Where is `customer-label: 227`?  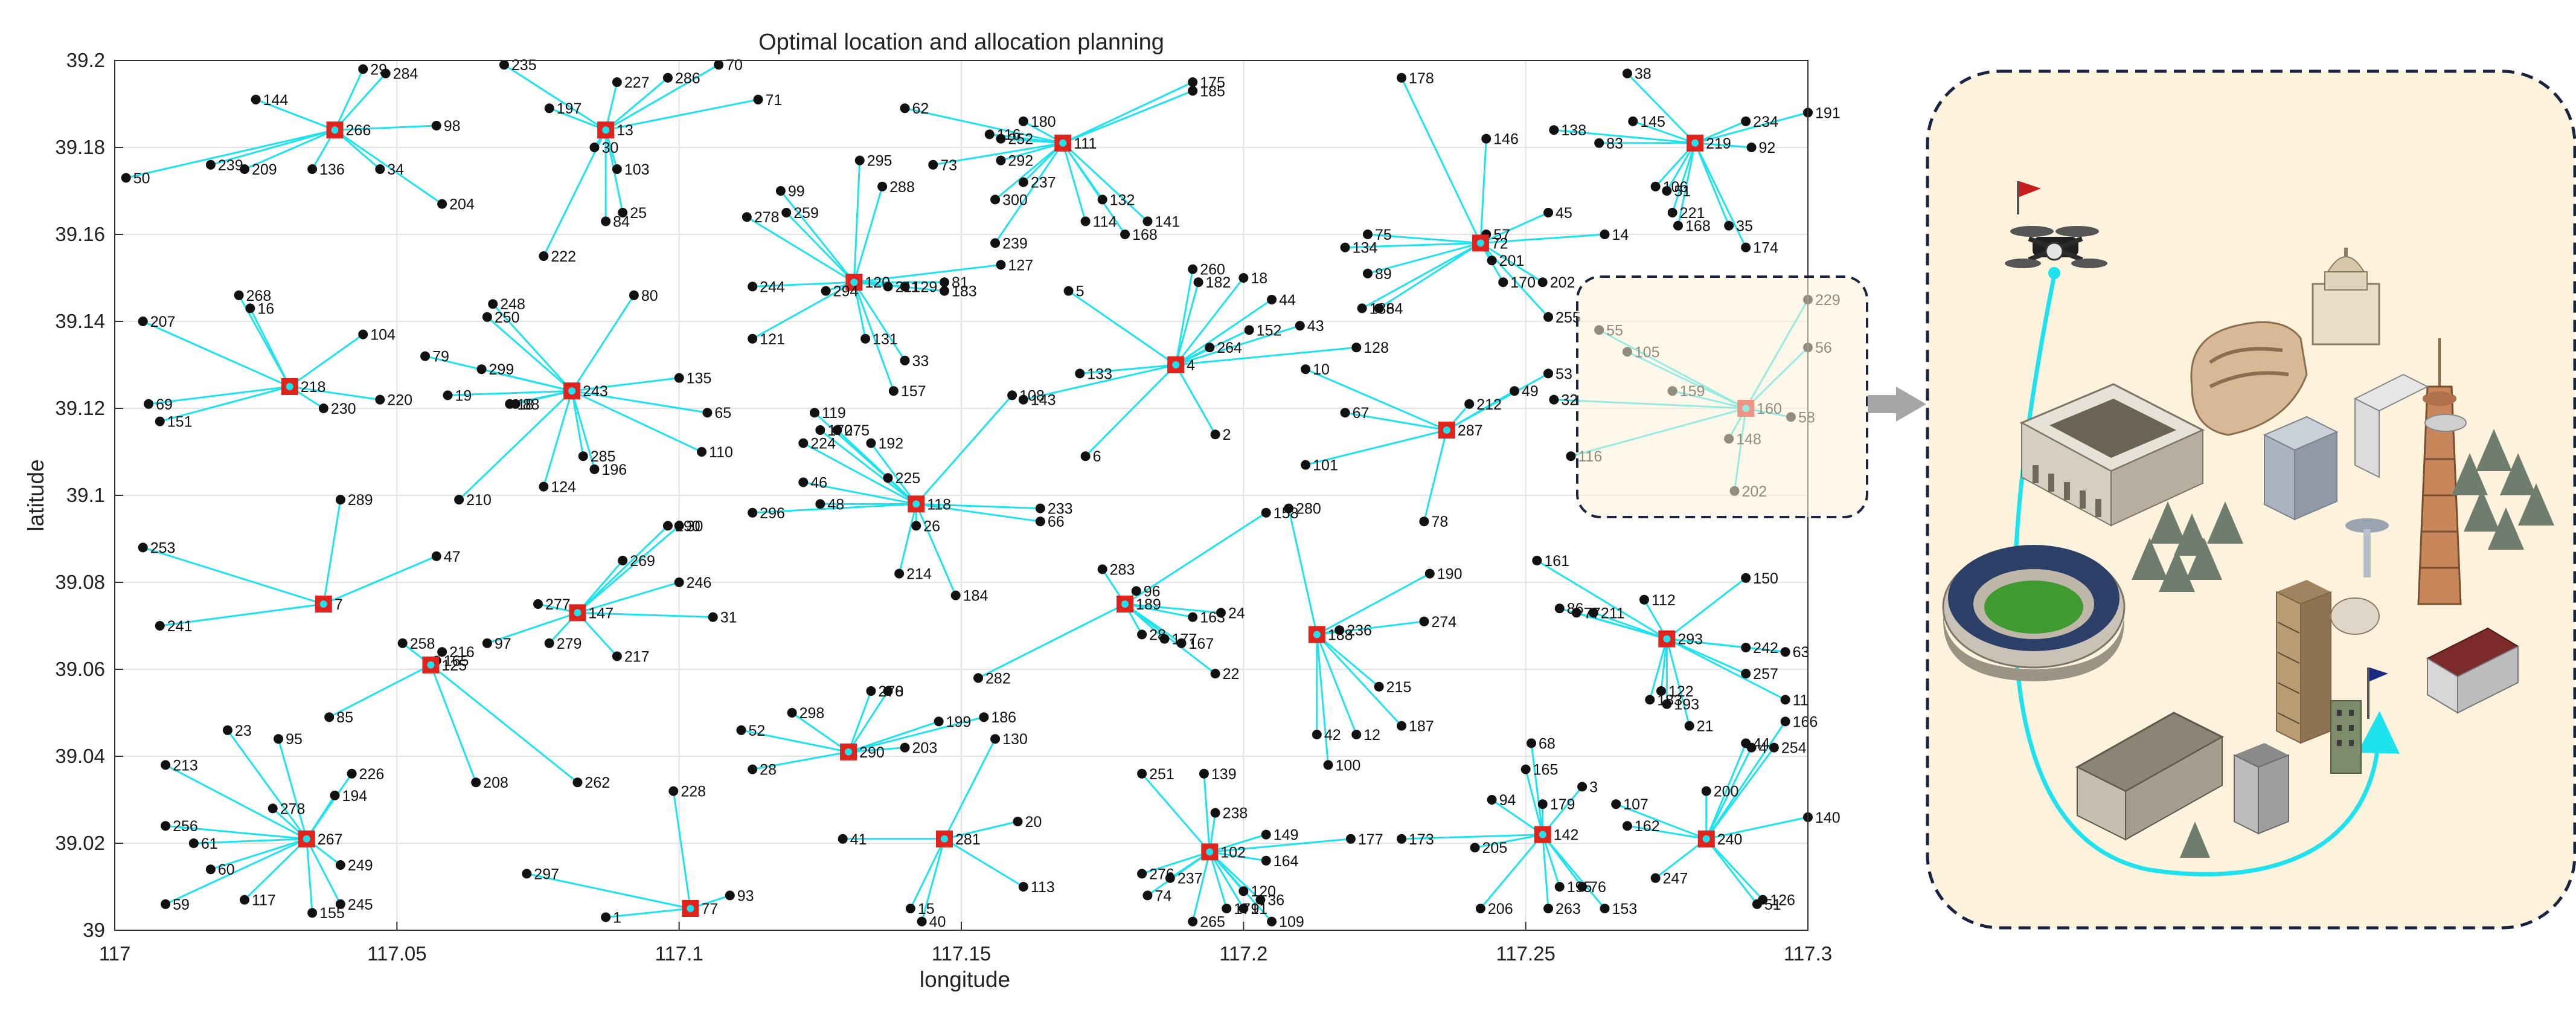 customer-label: 227 is located at coordinates (637, 82).